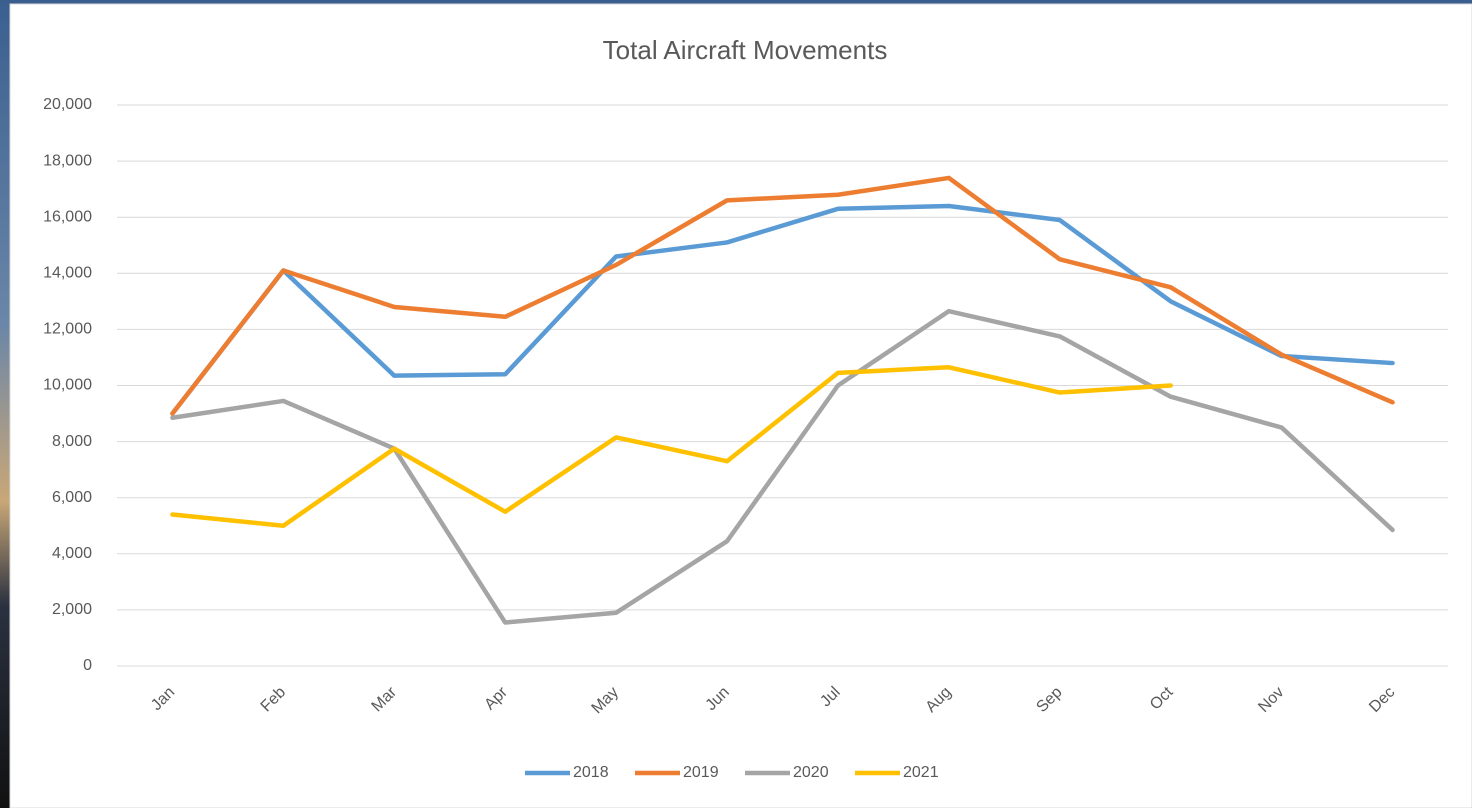  Describe the element at coordinates (72, 441) in the screenshot. I see `y-tick-label: 8,000` at that location.